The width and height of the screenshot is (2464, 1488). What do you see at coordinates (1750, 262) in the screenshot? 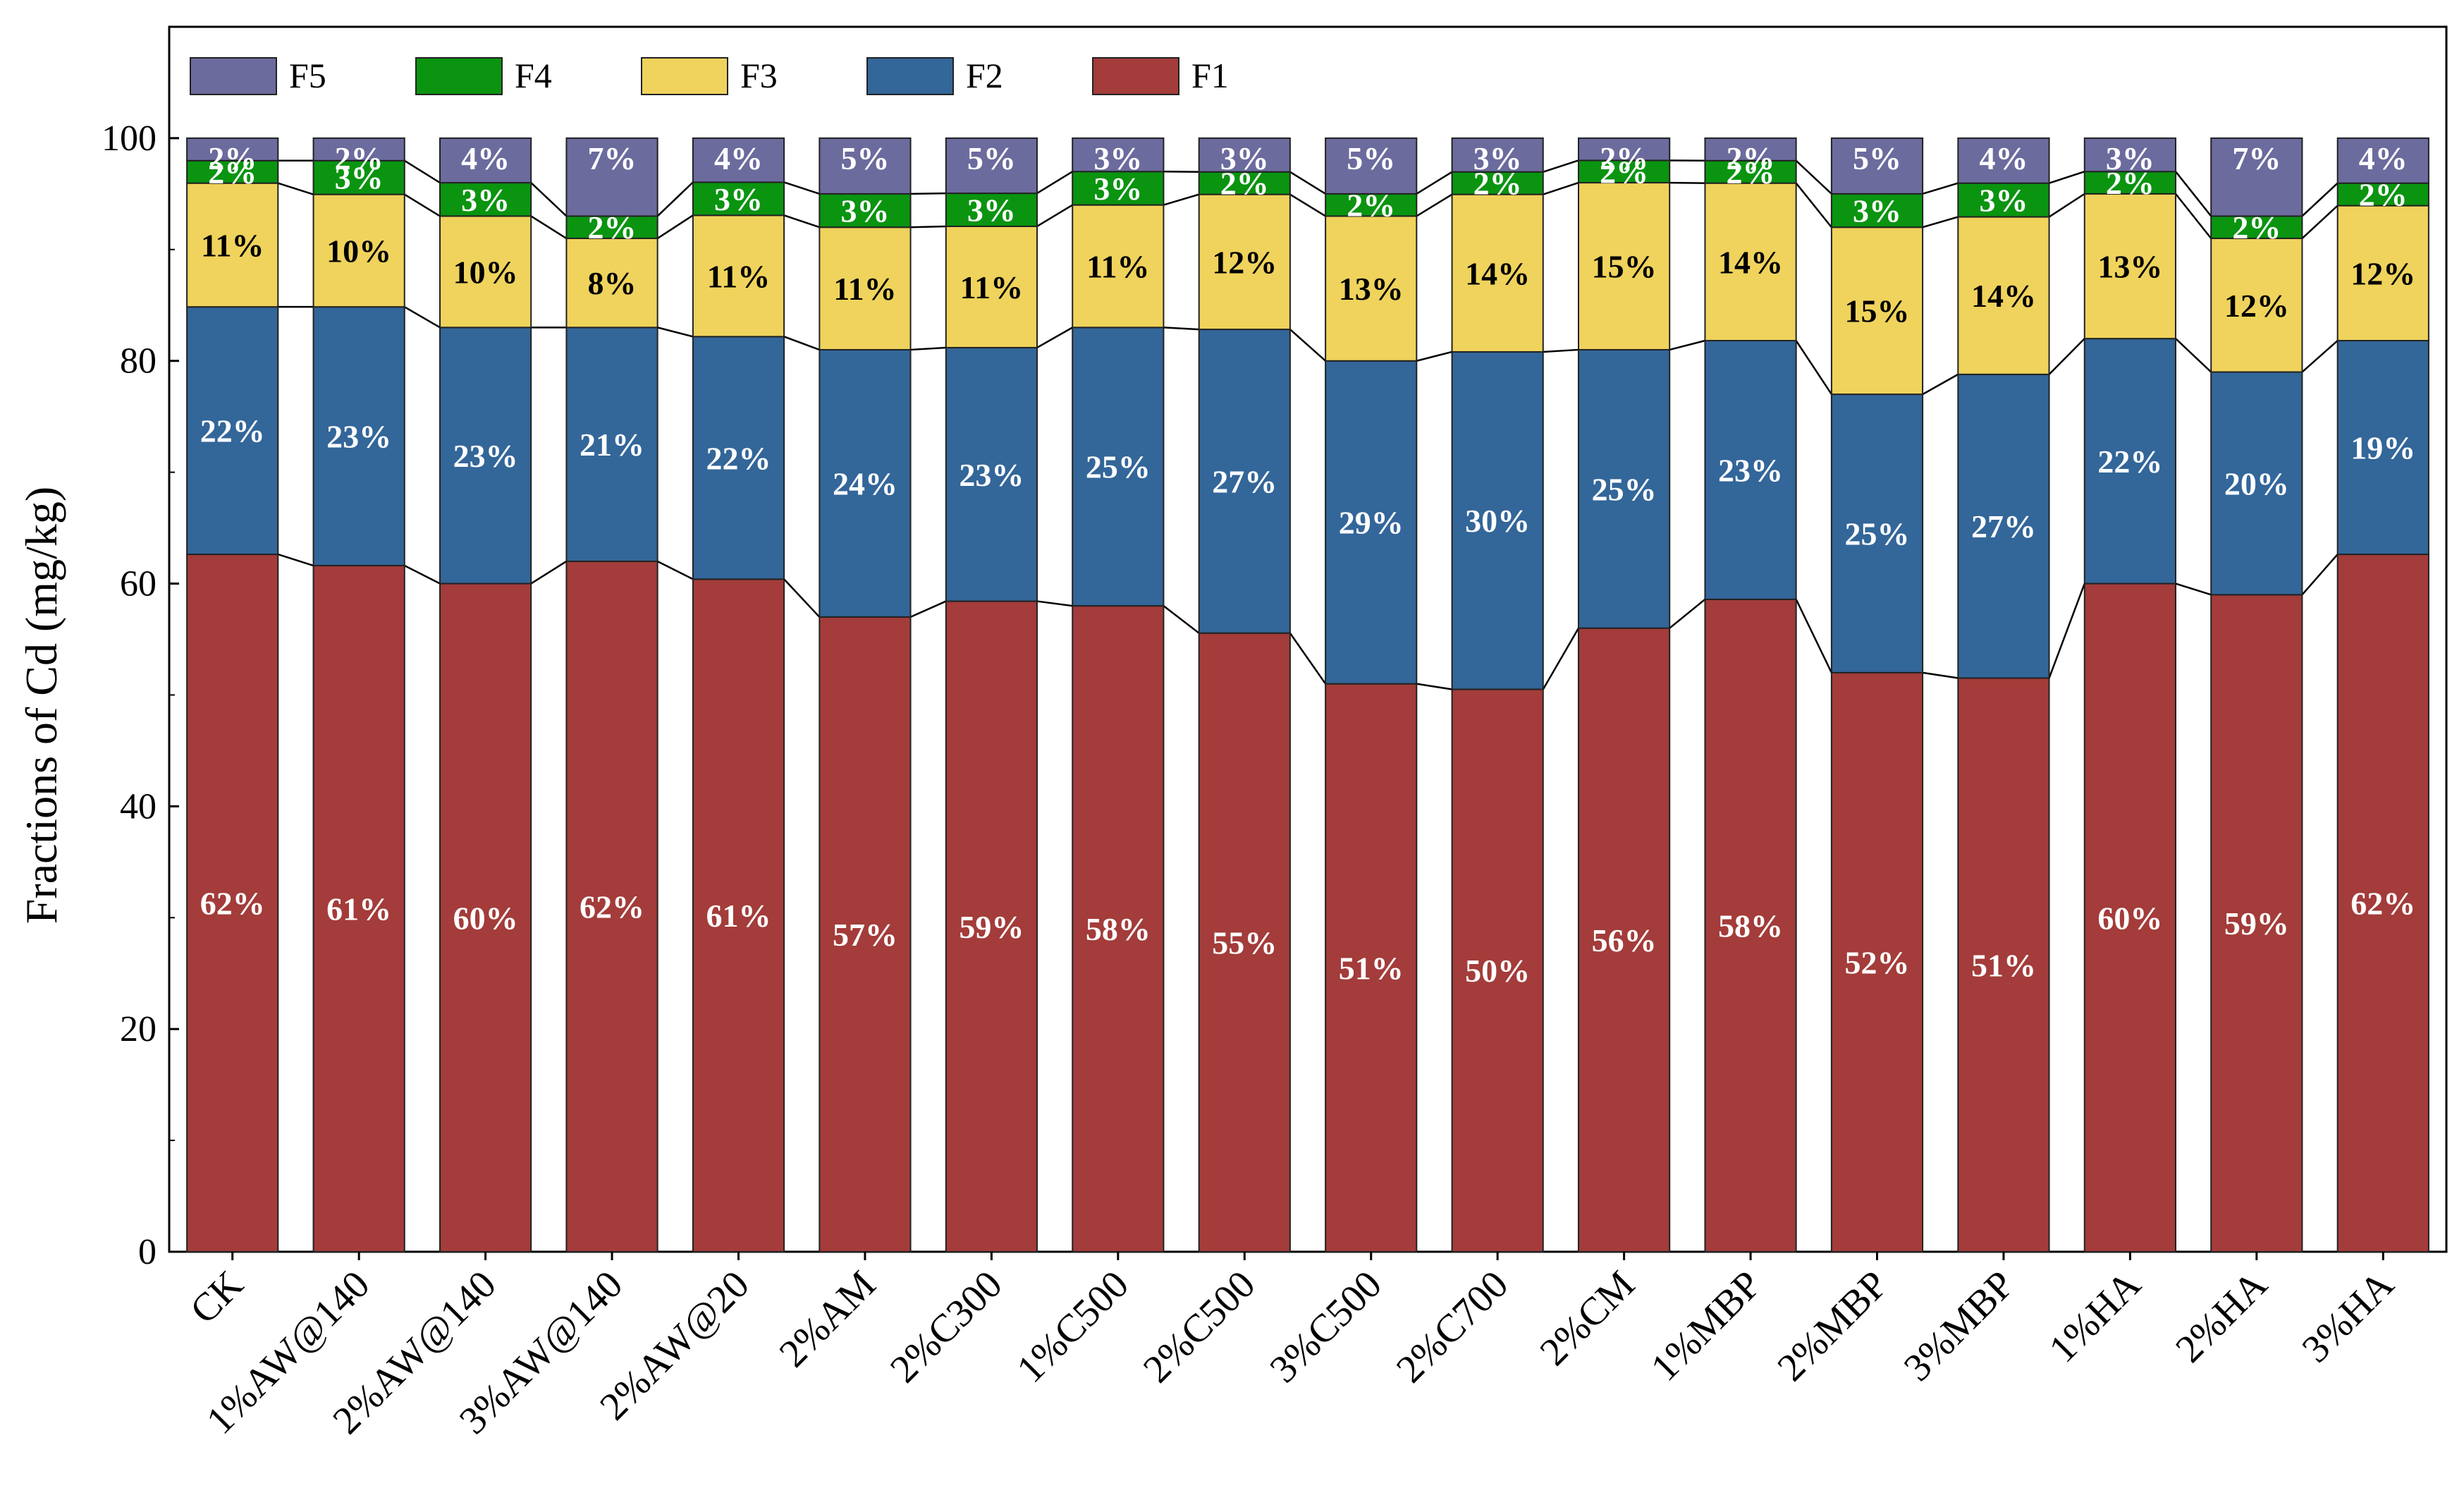
I see `segment-label-f3: 14%` at bounding box center [1750, 262].